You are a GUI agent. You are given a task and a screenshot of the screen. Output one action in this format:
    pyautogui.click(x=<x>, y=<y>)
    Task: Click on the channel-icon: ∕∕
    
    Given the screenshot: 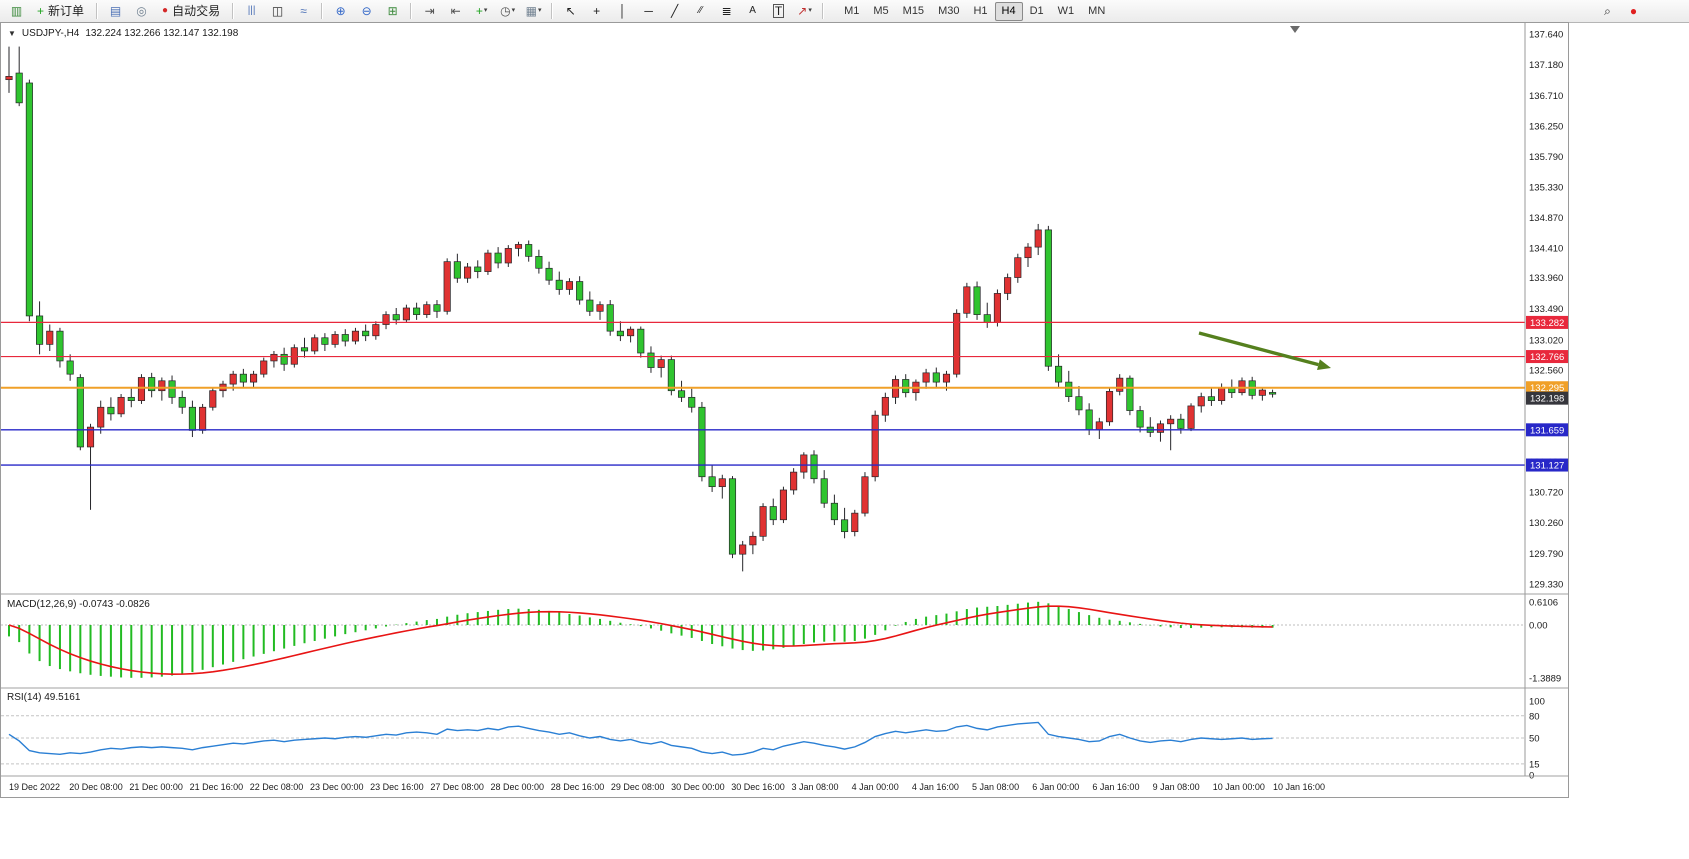 What is the action you would take?
    pyautogui.click(x=700, y=10)
    